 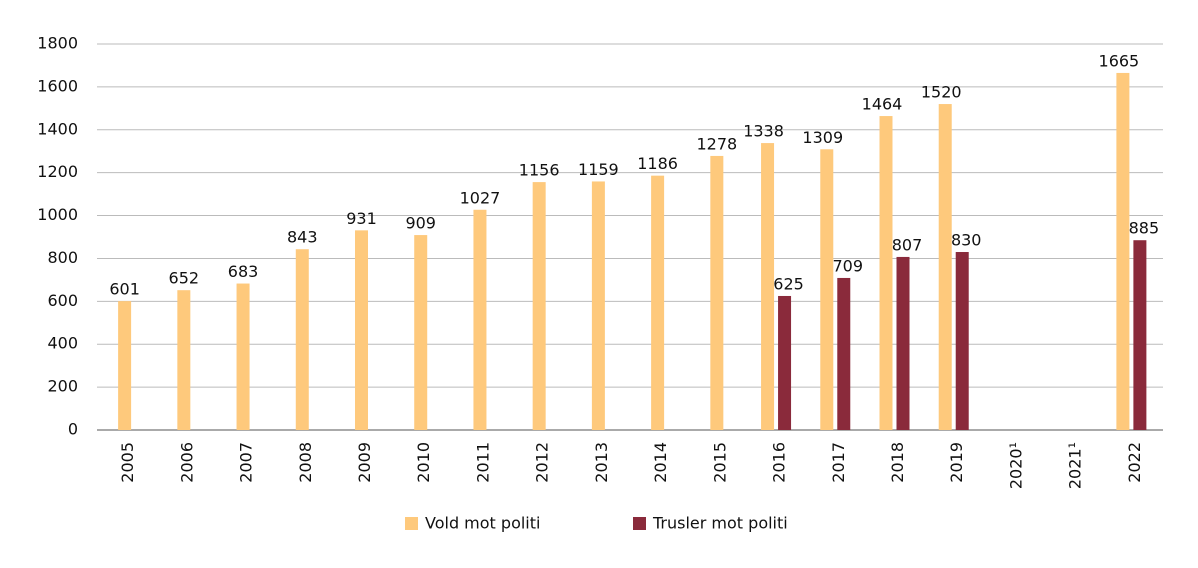 I want to click on x-tick-label: 2010, so click(x=423, y=462).